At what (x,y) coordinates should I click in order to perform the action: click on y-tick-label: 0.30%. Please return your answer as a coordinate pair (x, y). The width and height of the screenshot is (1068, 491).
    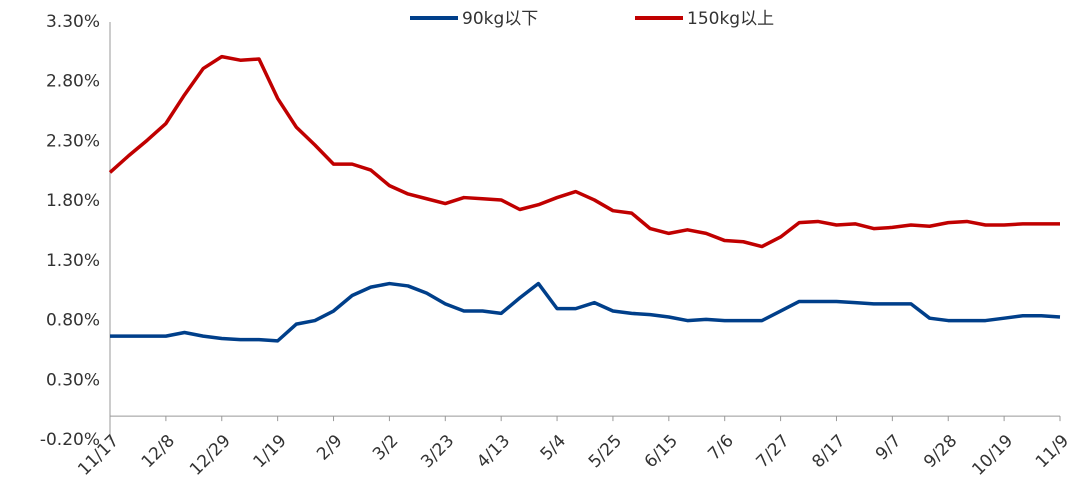
    Looking at the image, I should click on (73, 380).